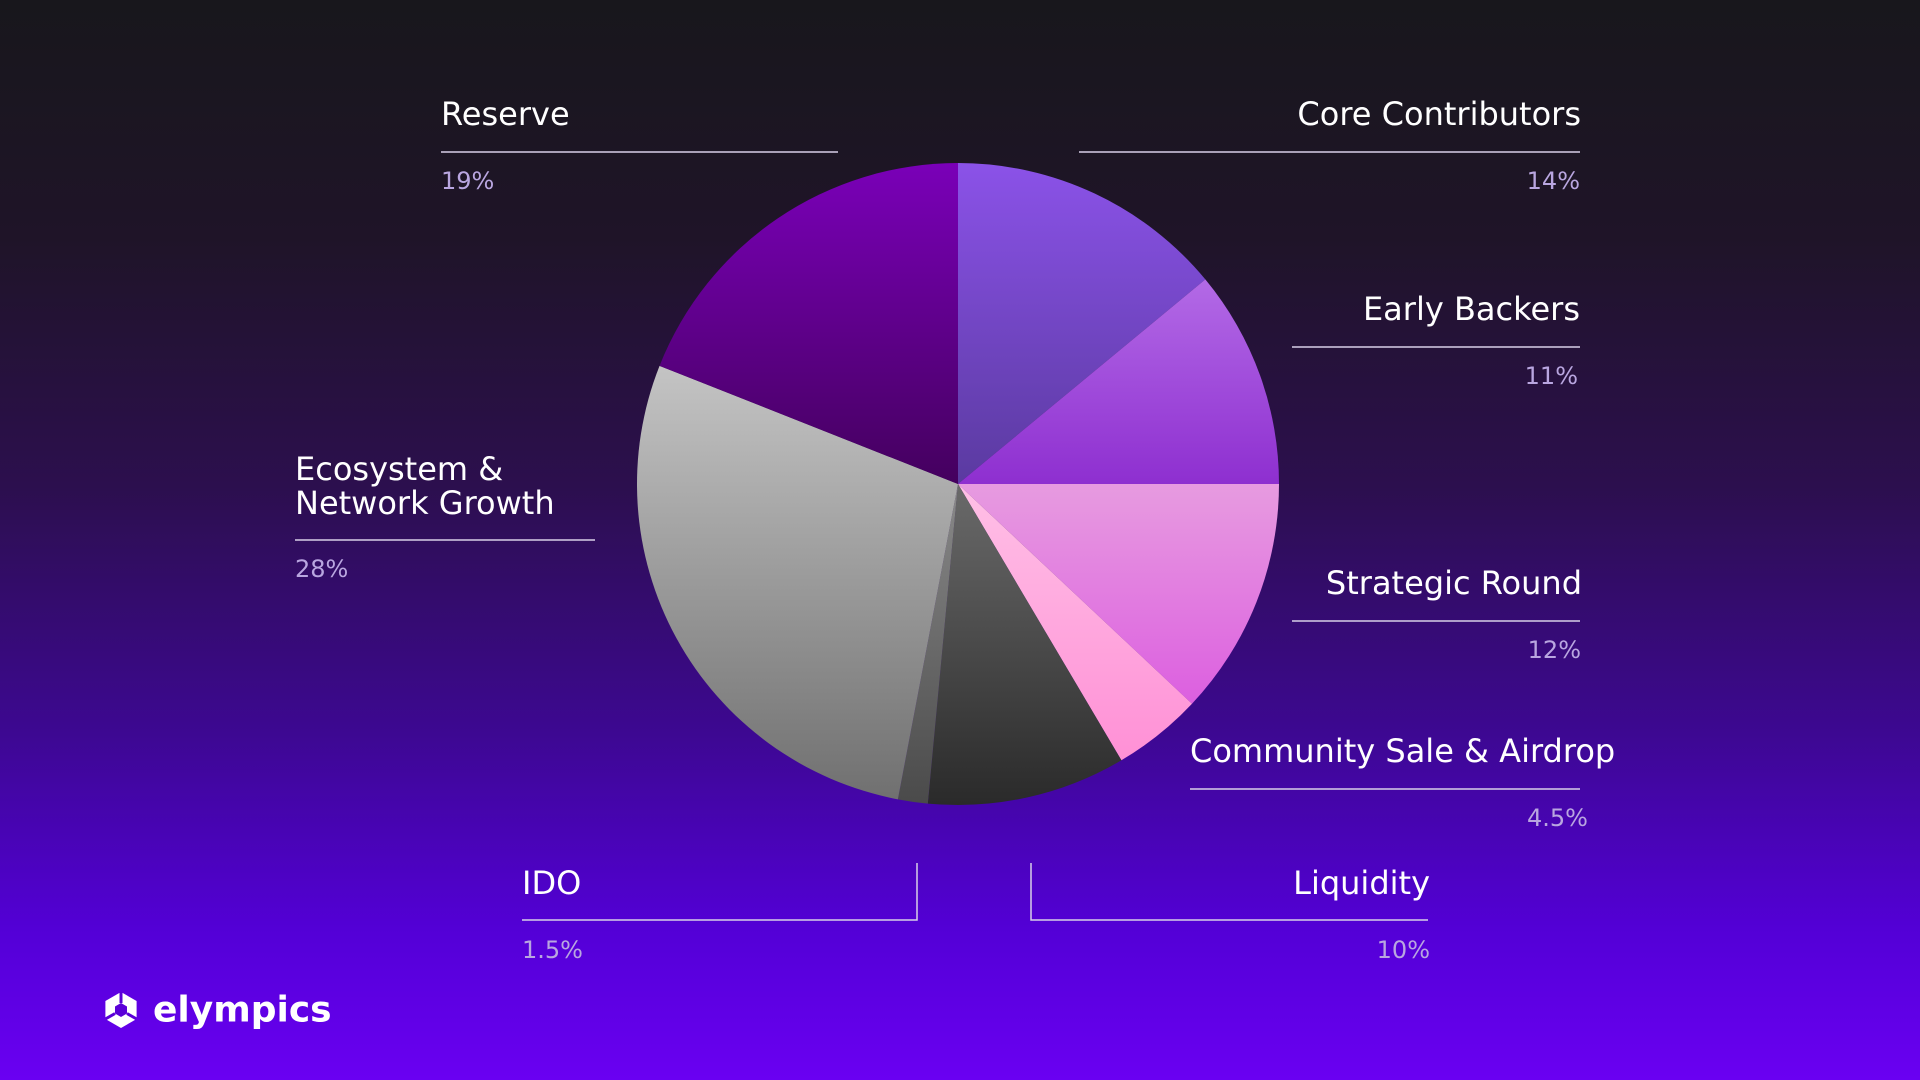  What do you see at coordinates (1553, 181) in the screenshot?
I see `value-label: 14%` at bounding box center [1553, 181].